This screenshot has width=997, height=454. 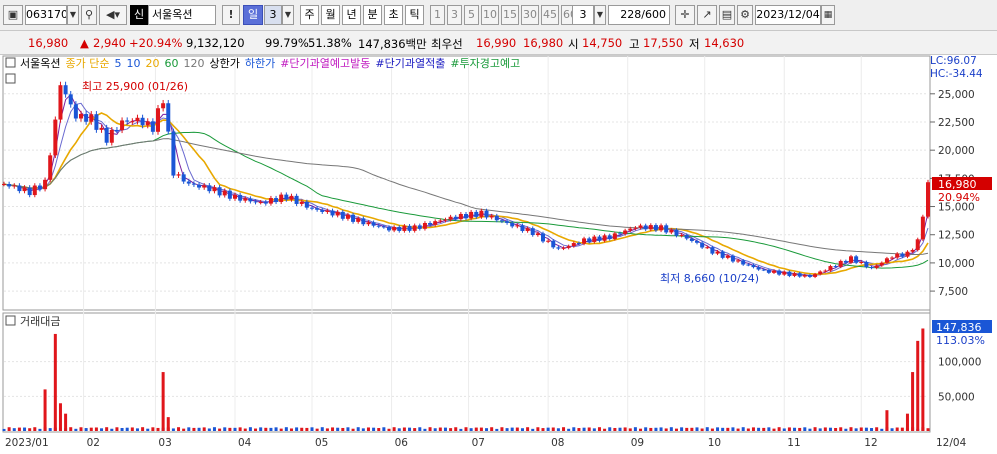 I want to click on period-button-3: 분, so click(x=372, y=15).